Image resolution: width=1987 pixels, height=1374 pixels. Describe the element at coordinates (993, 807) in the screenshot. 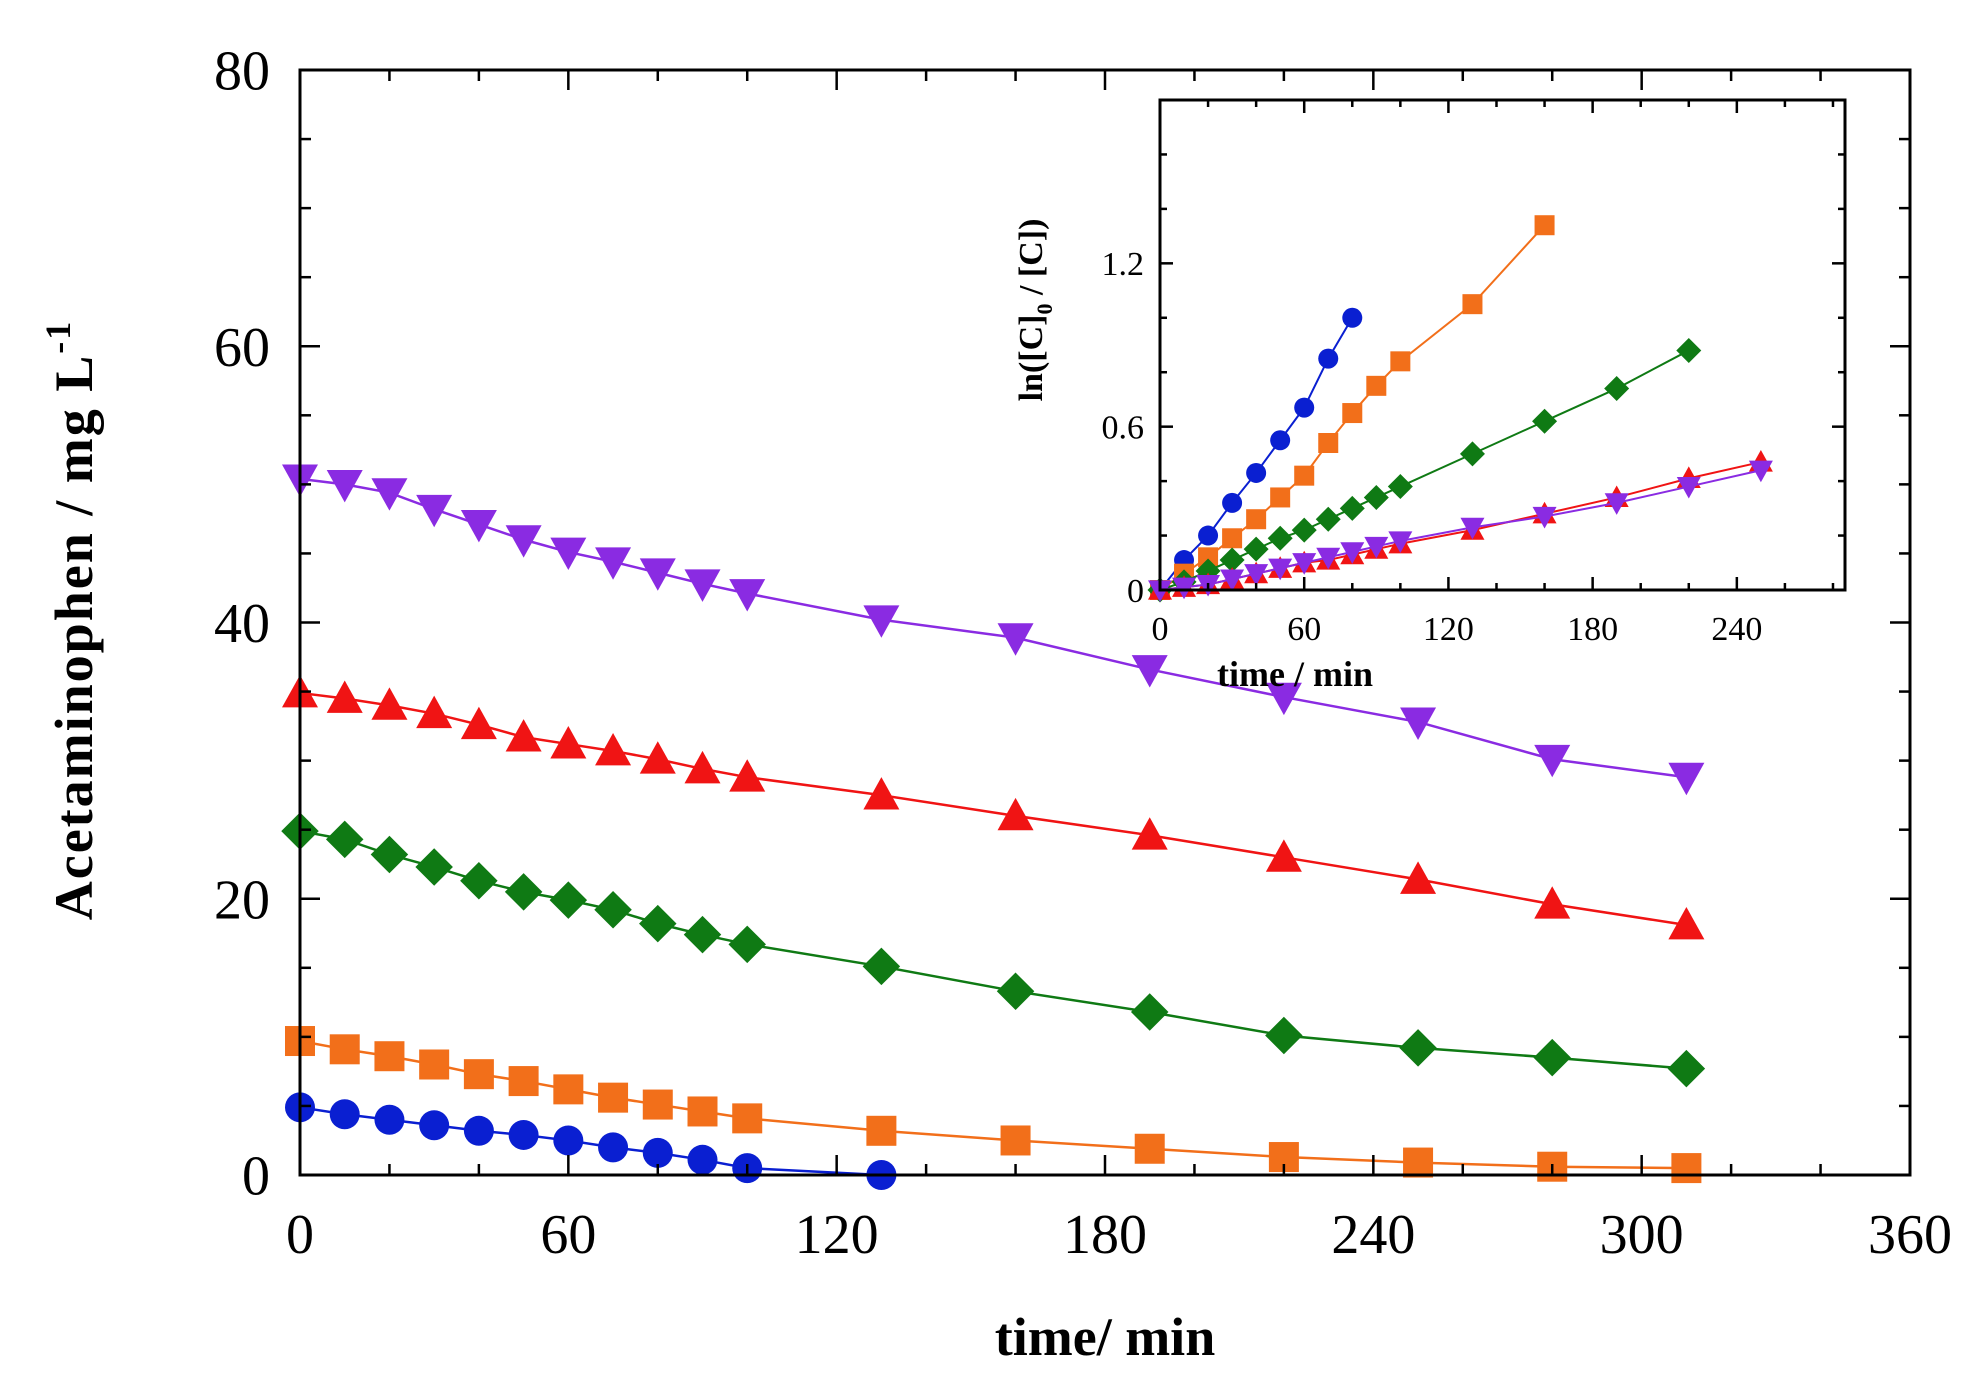

I see `triangle-up-series` at that location.